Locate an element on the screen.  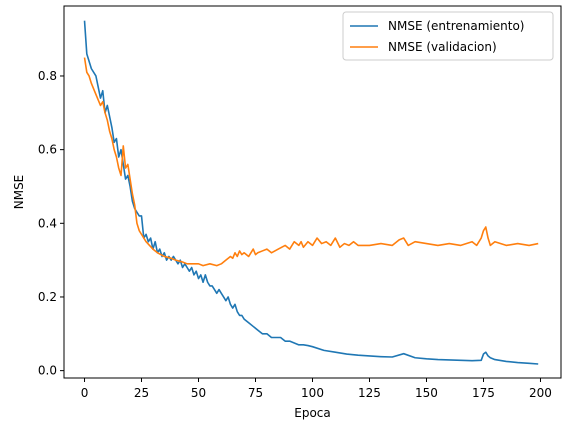
y-tick-label: 0.2 is located at coordinates (47, 297).